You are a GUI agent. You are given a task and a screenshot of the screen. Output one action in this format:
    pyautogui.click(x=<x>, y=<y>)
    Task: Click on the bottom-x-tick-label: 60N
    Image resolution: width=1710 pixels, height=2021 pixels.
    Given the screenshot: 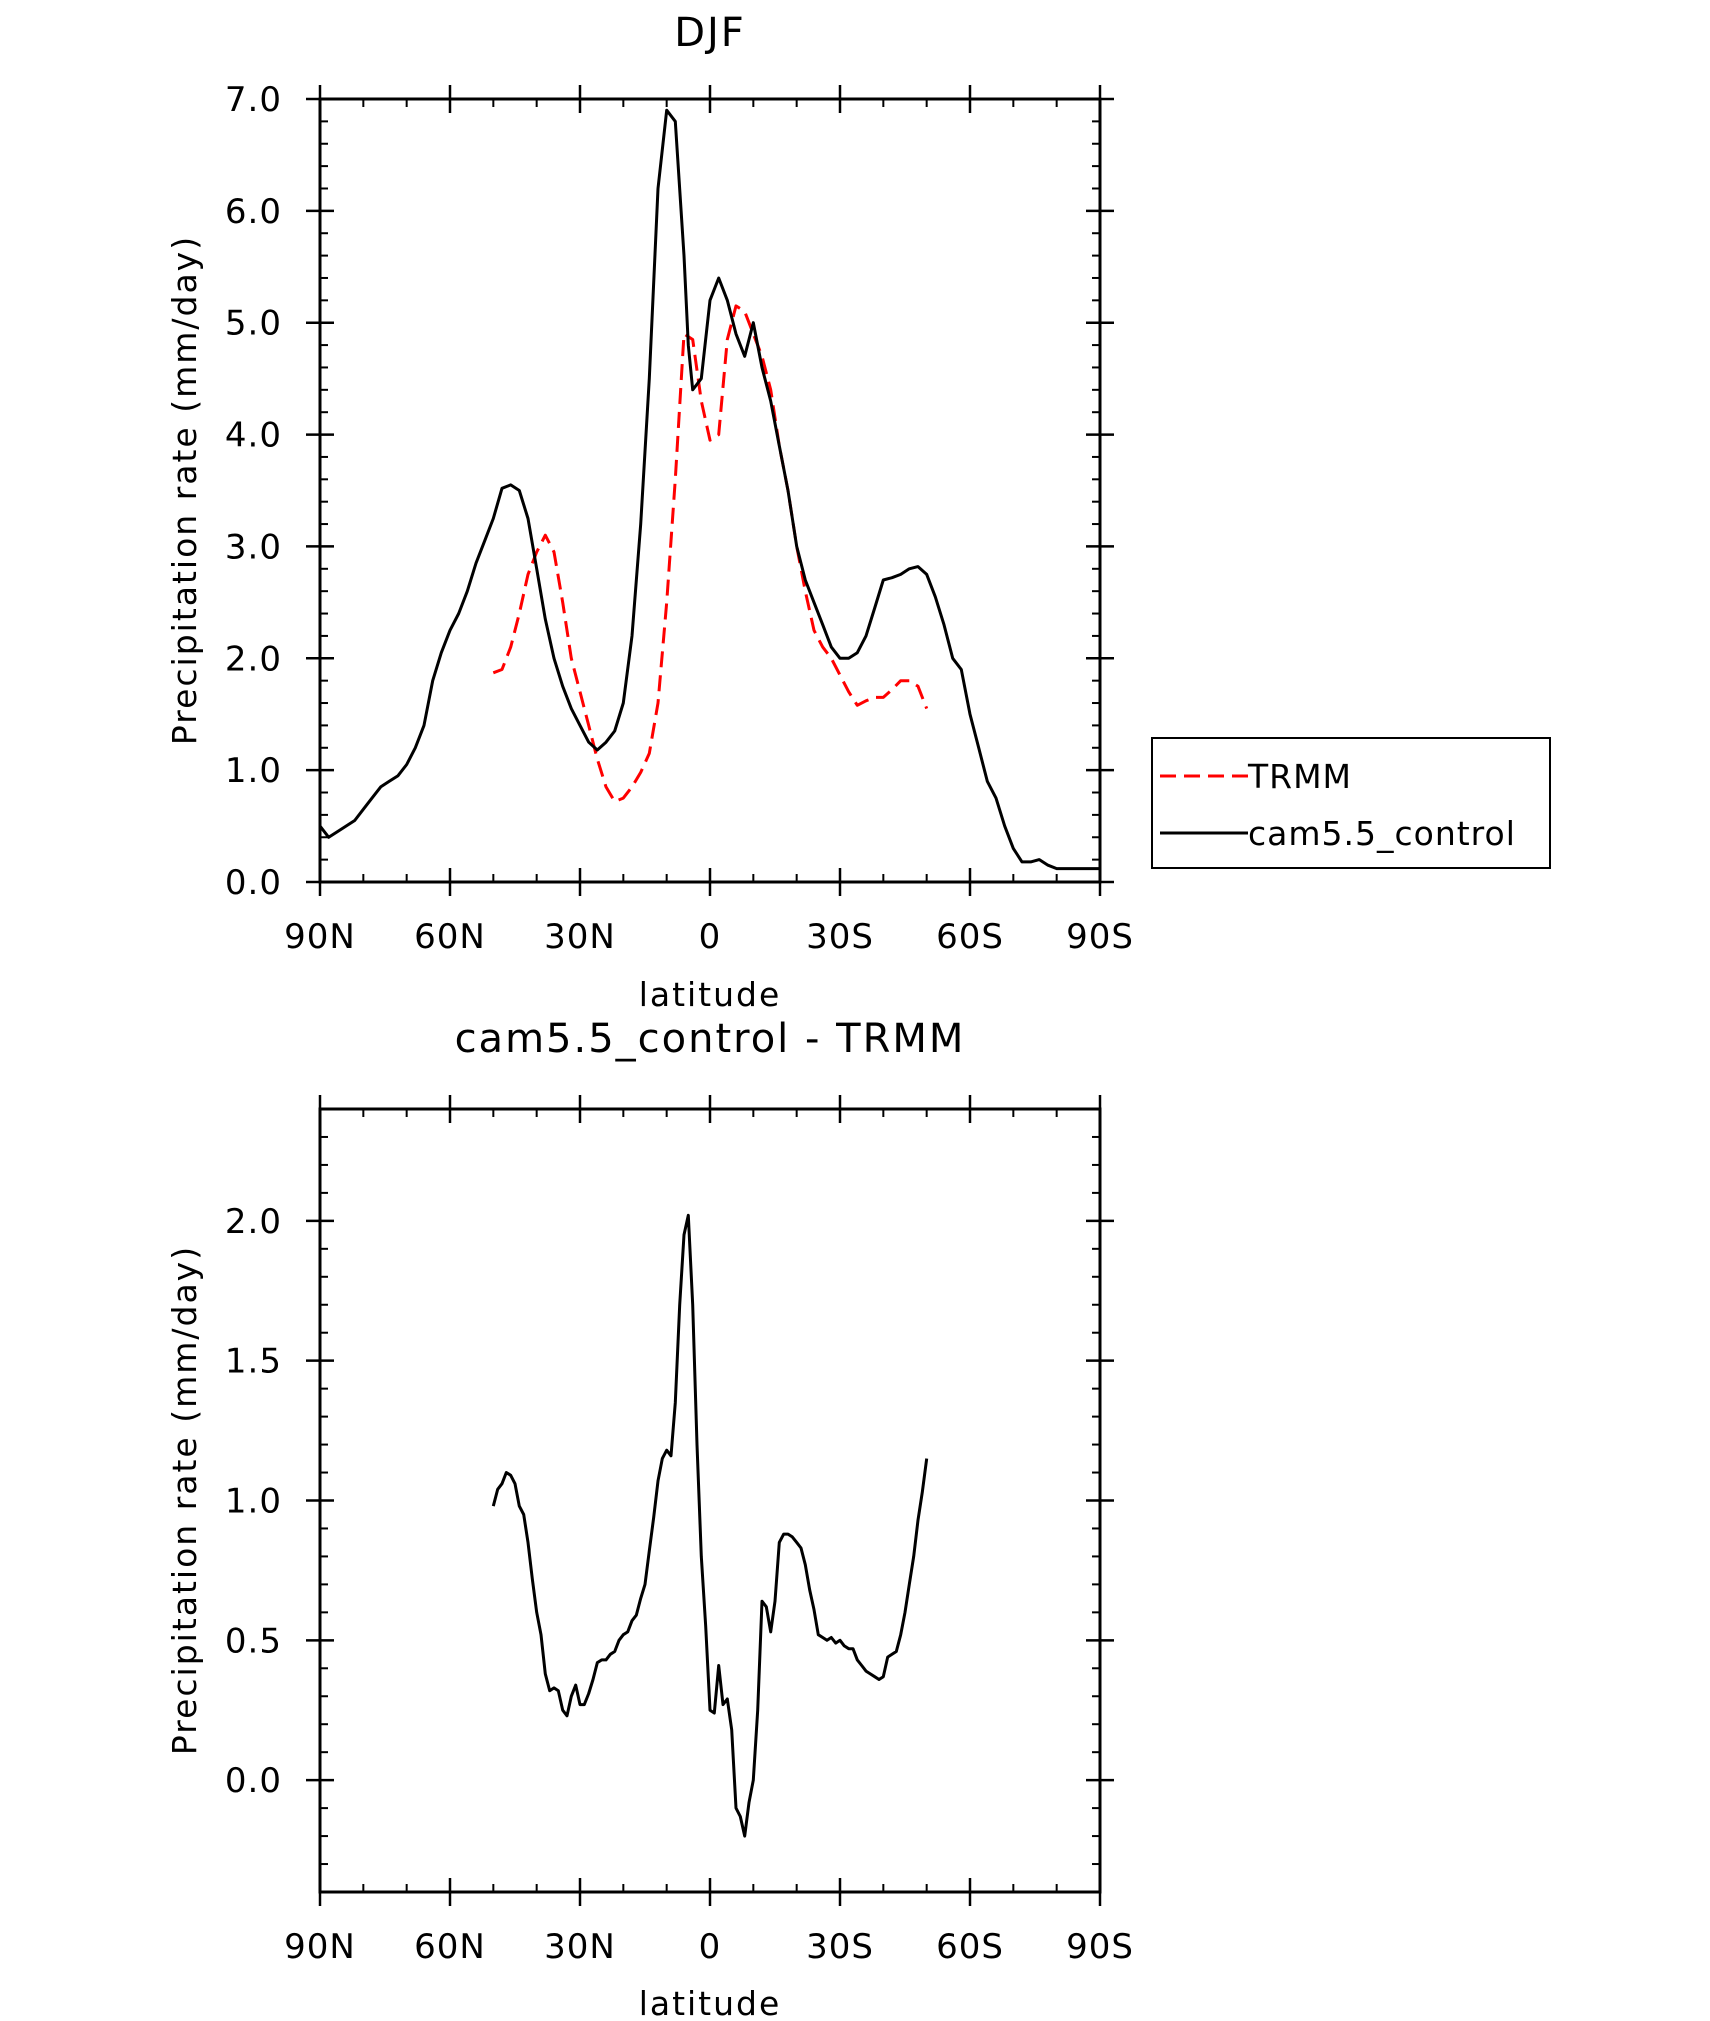 What is the action you would take?
    pyautogui.click(x=450, y=1947)
    